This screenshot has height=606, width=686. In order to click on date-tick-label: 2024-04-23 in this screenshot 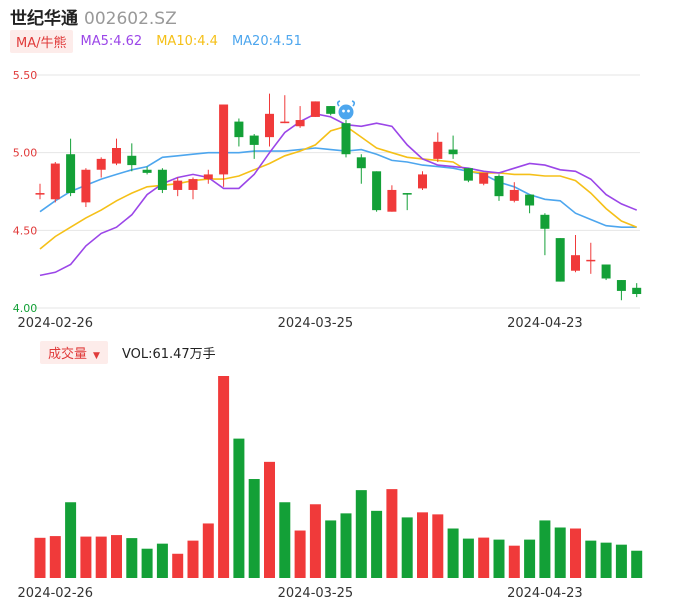, I will do `click(545, 323)`.